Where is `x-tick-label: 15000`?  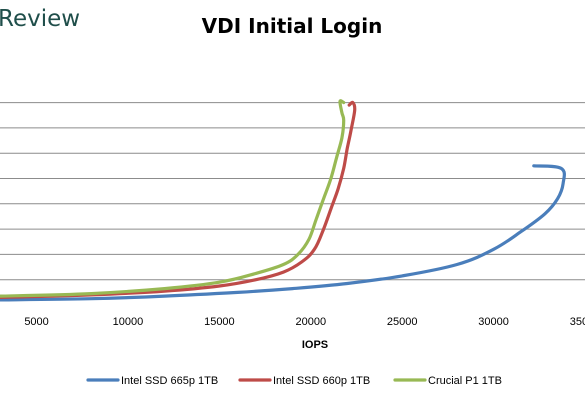
x-tick-label: 15000 is located at coordinates (219, 322).